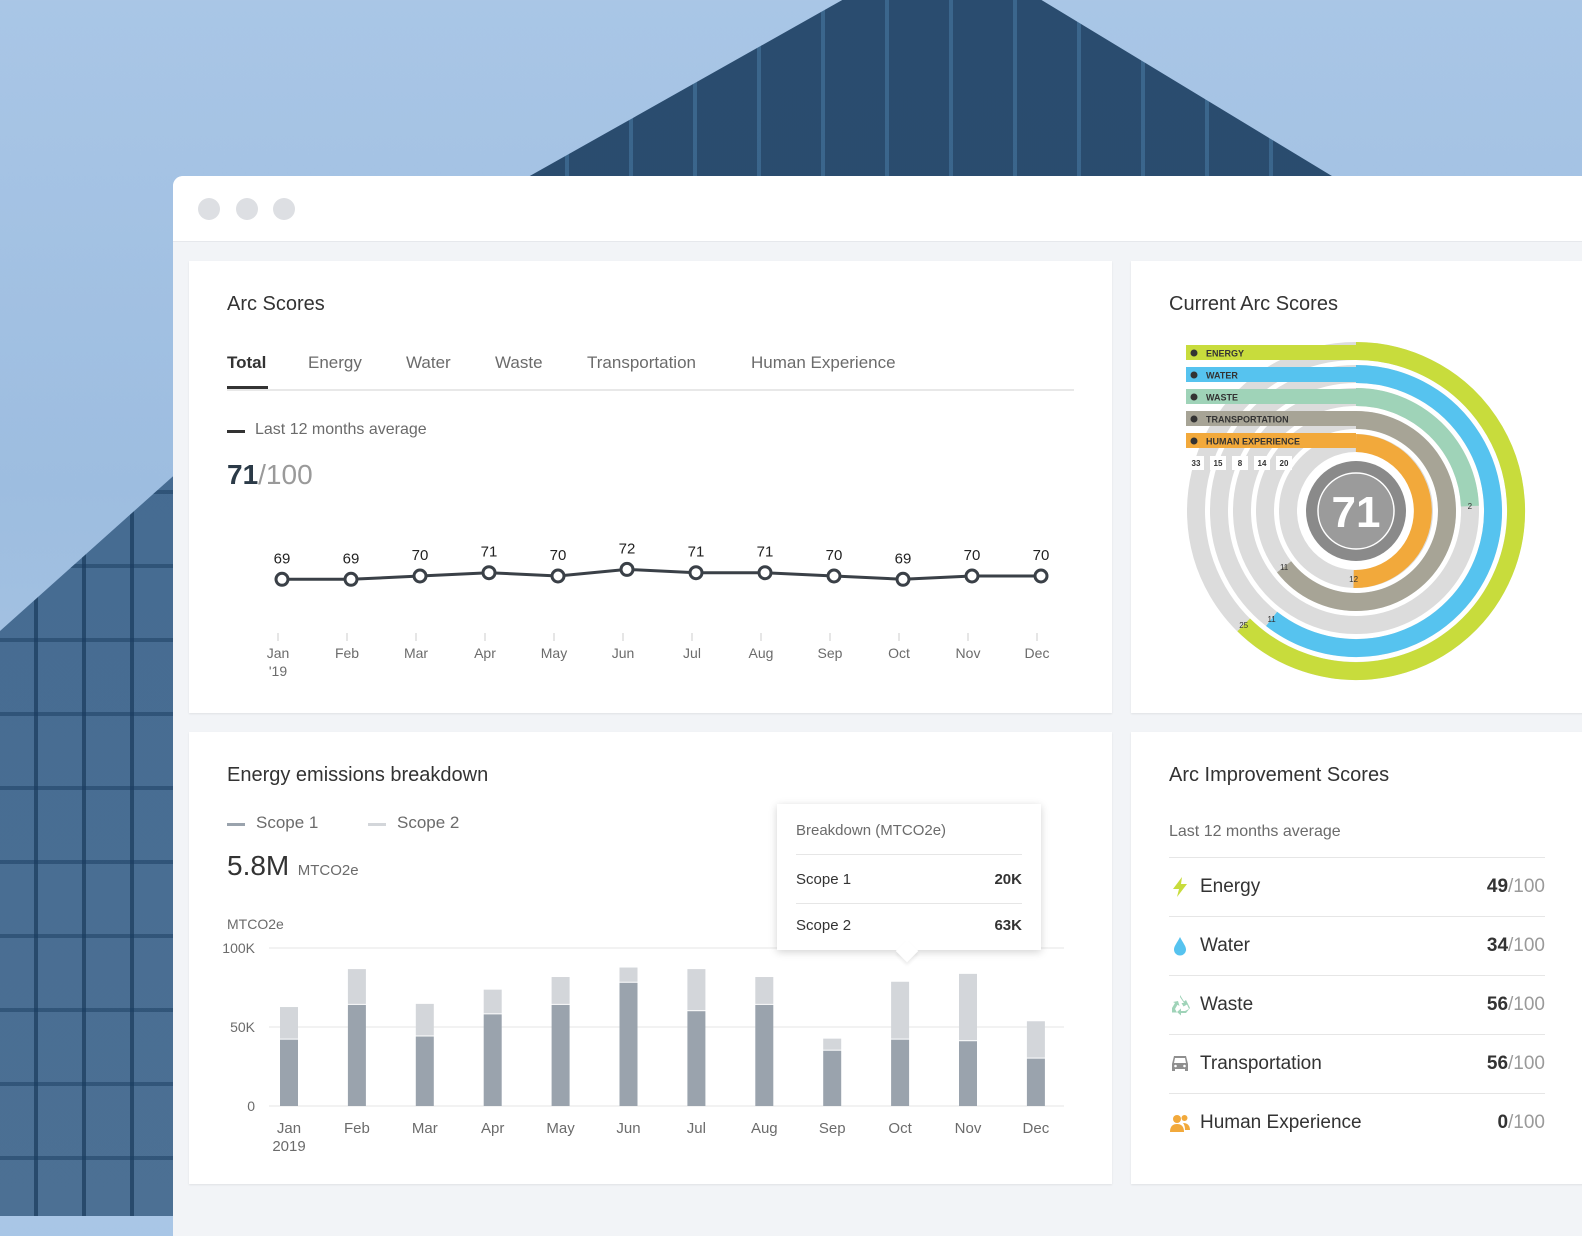  What do you see at coordinates (357, 1128) in the screenshot?
I see `x-tick-label: Feb` at bounding box center [357, 1128].